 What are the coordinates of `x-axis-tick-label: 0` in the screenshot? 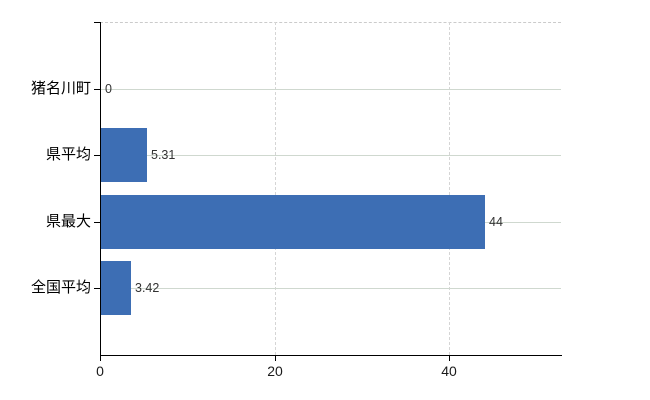 It's located at (100, 371).